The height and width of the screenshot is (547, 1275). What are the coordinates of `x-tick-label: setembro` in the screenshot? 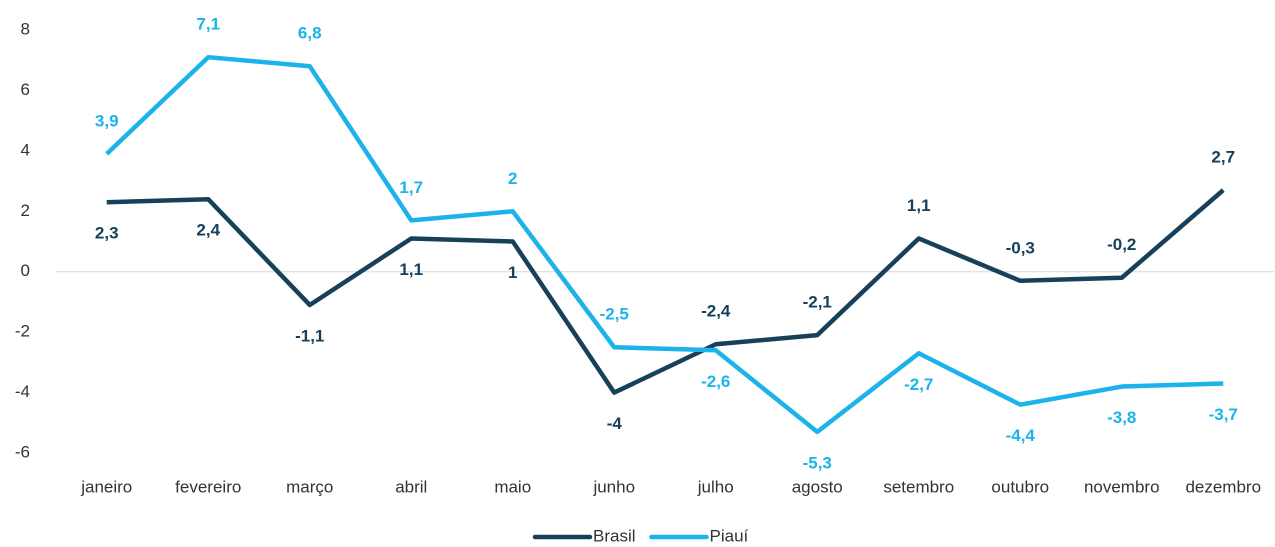 It's located at (918, 486).